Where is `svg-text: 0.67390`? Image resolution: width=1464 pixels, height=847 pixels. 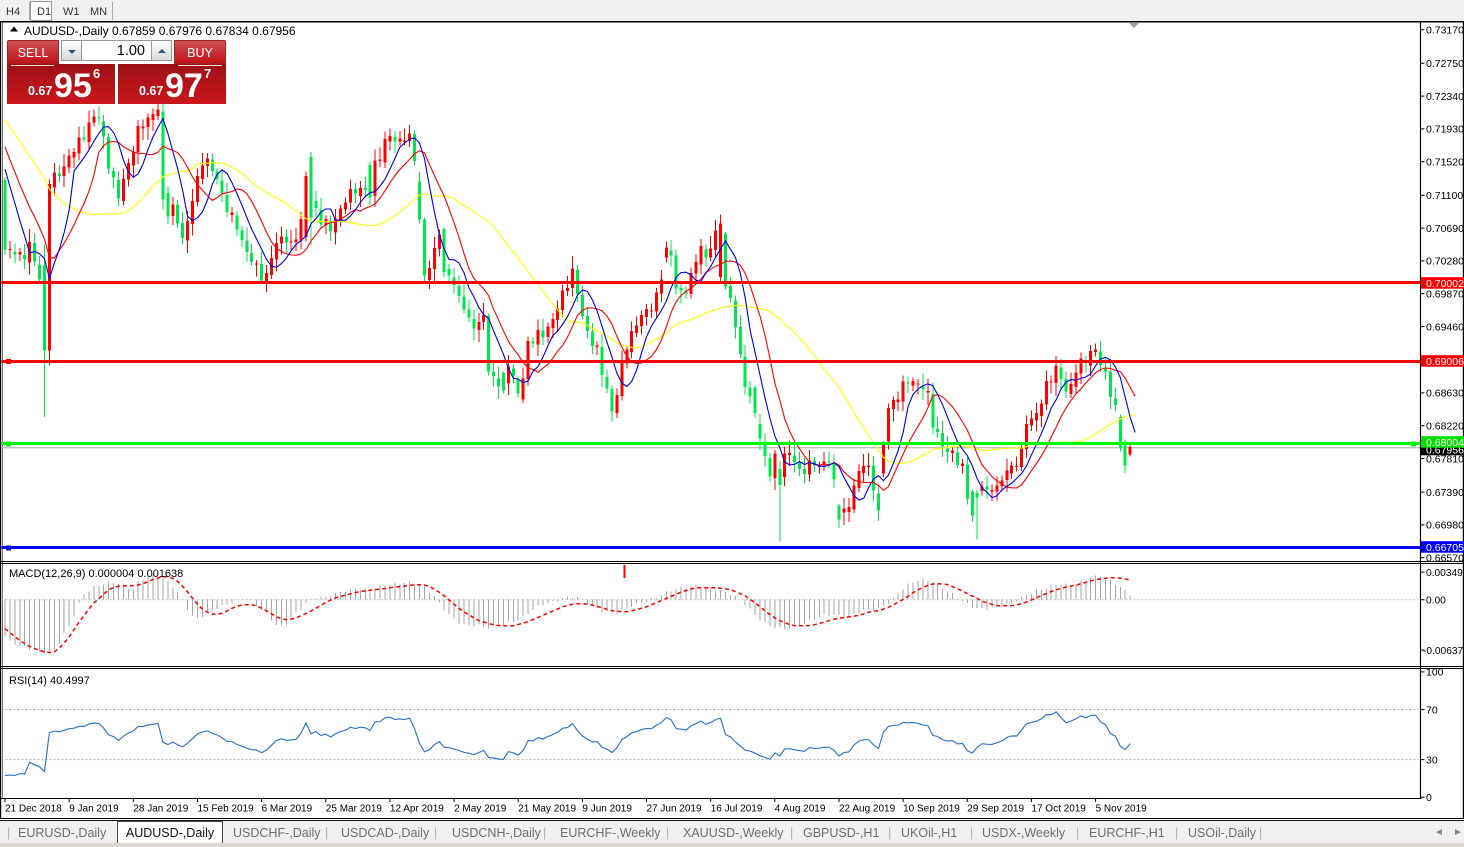
svg-text: 0.67390 is located at coordinates (1445, 493).